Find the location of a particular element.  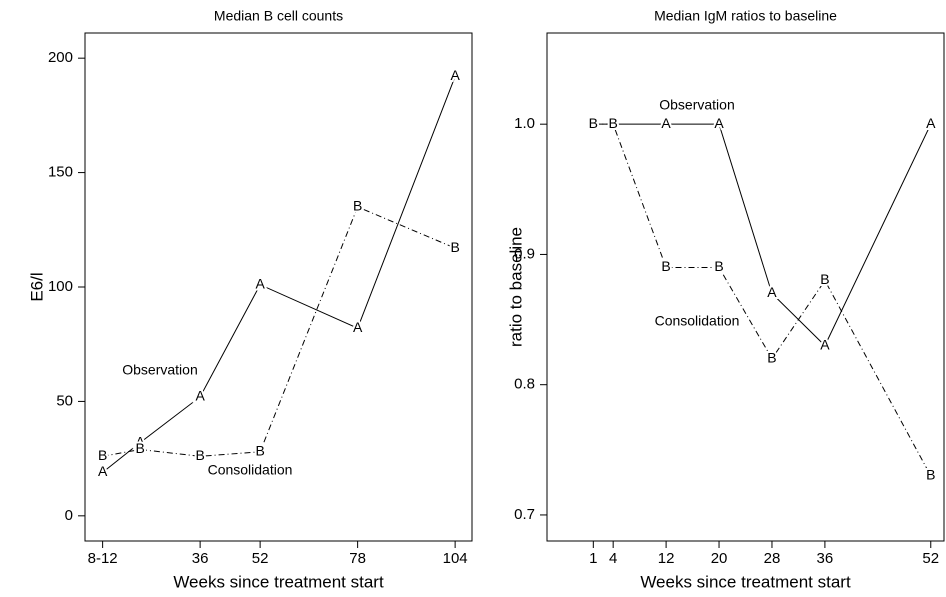

x-tick-label: 20 is located at coordinates (719, 558).